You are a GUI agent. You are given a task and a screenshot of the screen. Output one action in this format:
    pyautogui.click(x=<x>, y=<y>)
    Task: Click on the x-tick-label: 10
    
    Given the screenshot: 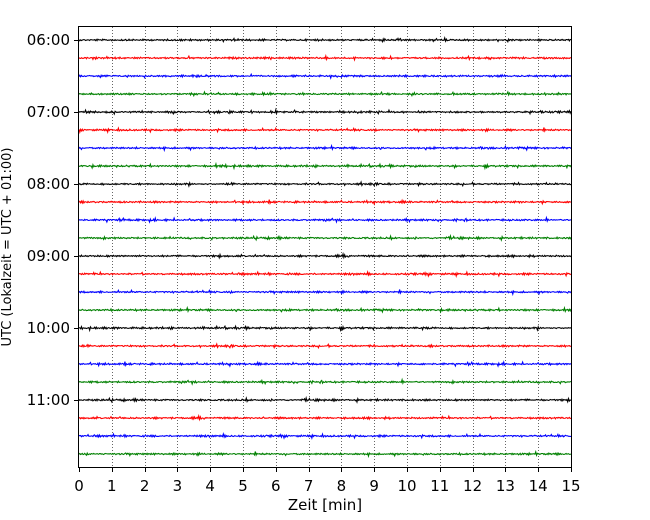 What is the action you would take?
    pyautogui.click(x=406, y=486)
    